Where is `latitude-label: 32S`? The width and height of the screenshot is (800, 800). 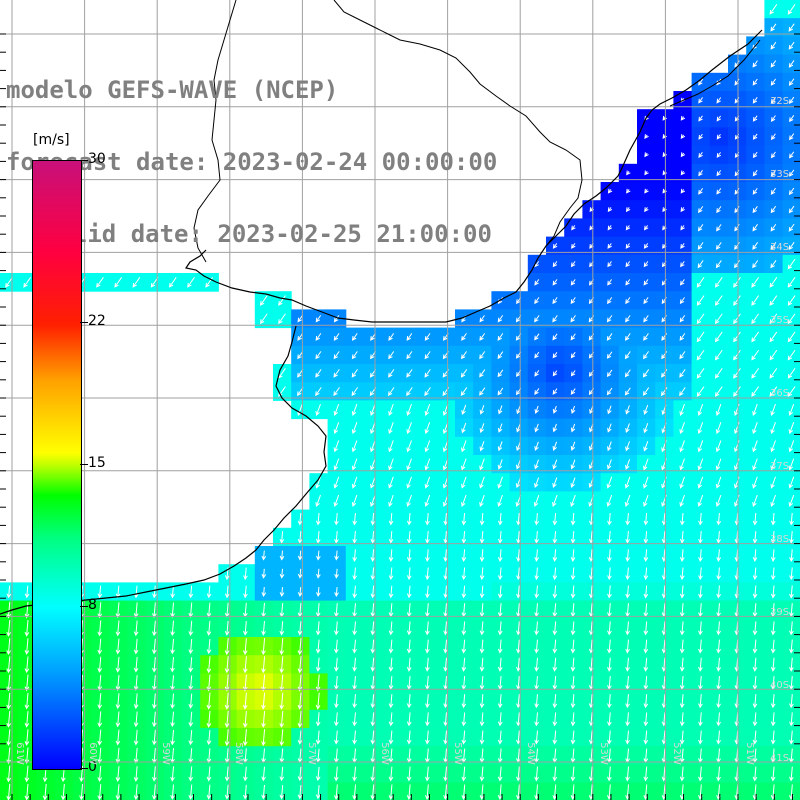
latitude-label: 32S is located at coordinates (780, 101).